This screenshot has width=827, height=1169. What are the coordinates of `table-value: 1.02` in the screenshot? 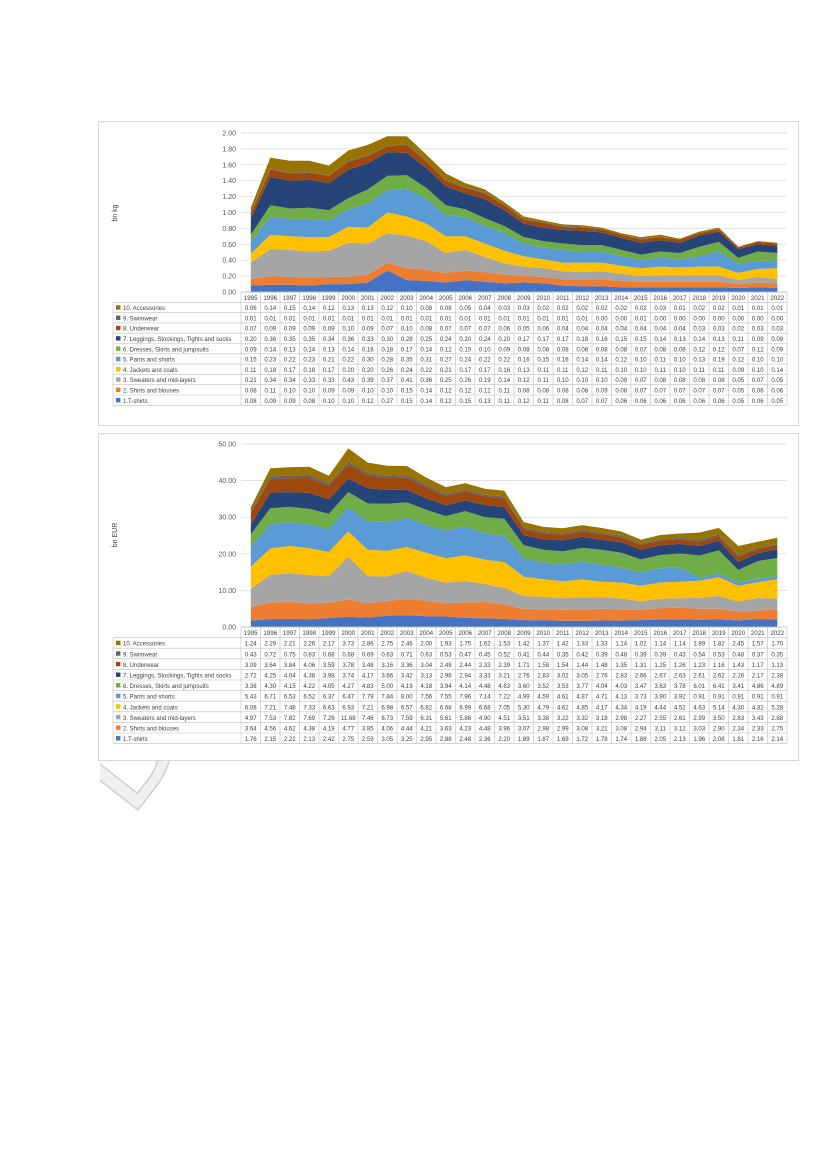 It's located at (641, 644).